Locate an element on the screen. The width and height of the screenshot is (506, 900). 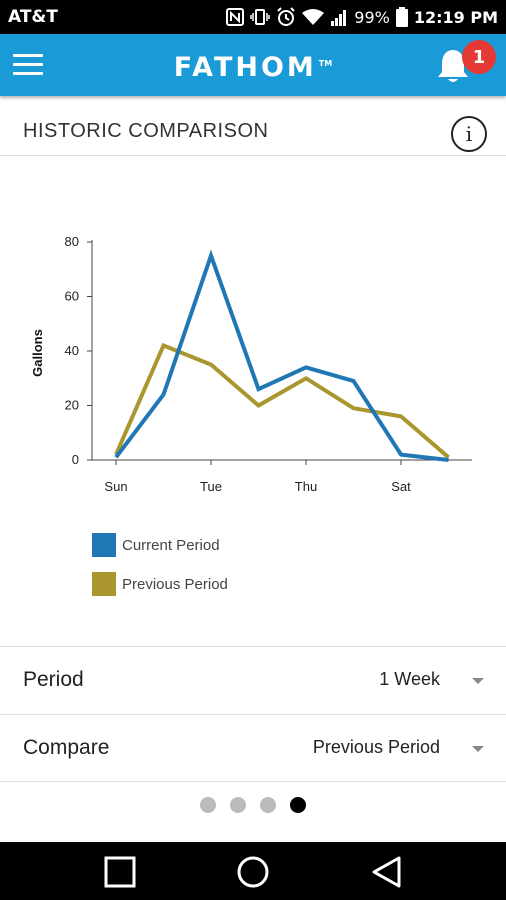
system-nav-bar is located at coordinates (253, 871).